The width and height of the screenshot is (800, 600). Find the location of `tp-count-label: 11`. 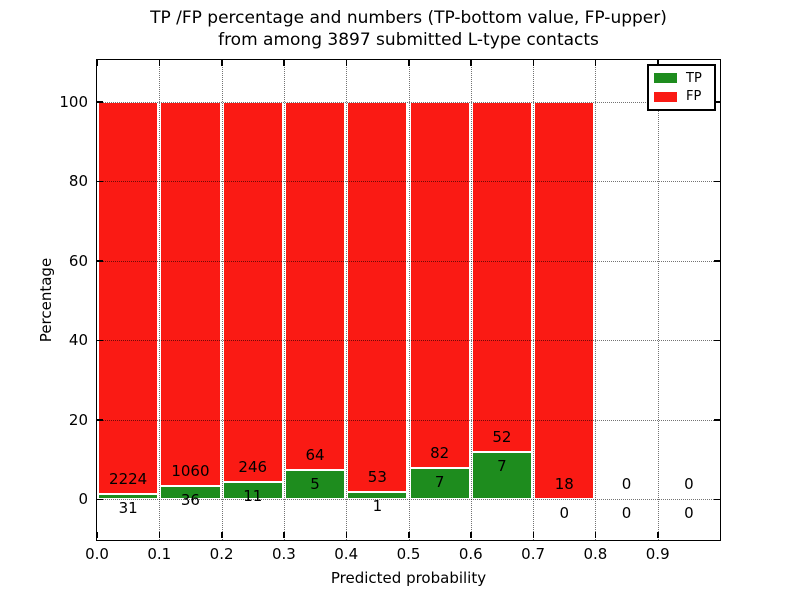

tp-count-label: 11 is located at coordinates (253, 496).